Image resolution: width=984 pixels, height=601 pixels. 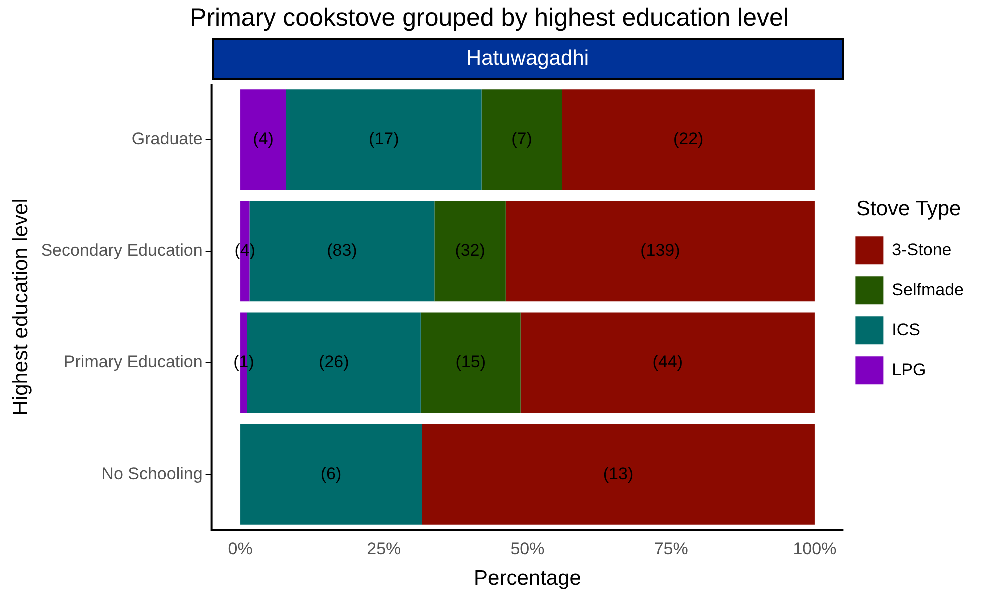 I want to click on y-tick-label: Graduate, so click(x=167, y=138).